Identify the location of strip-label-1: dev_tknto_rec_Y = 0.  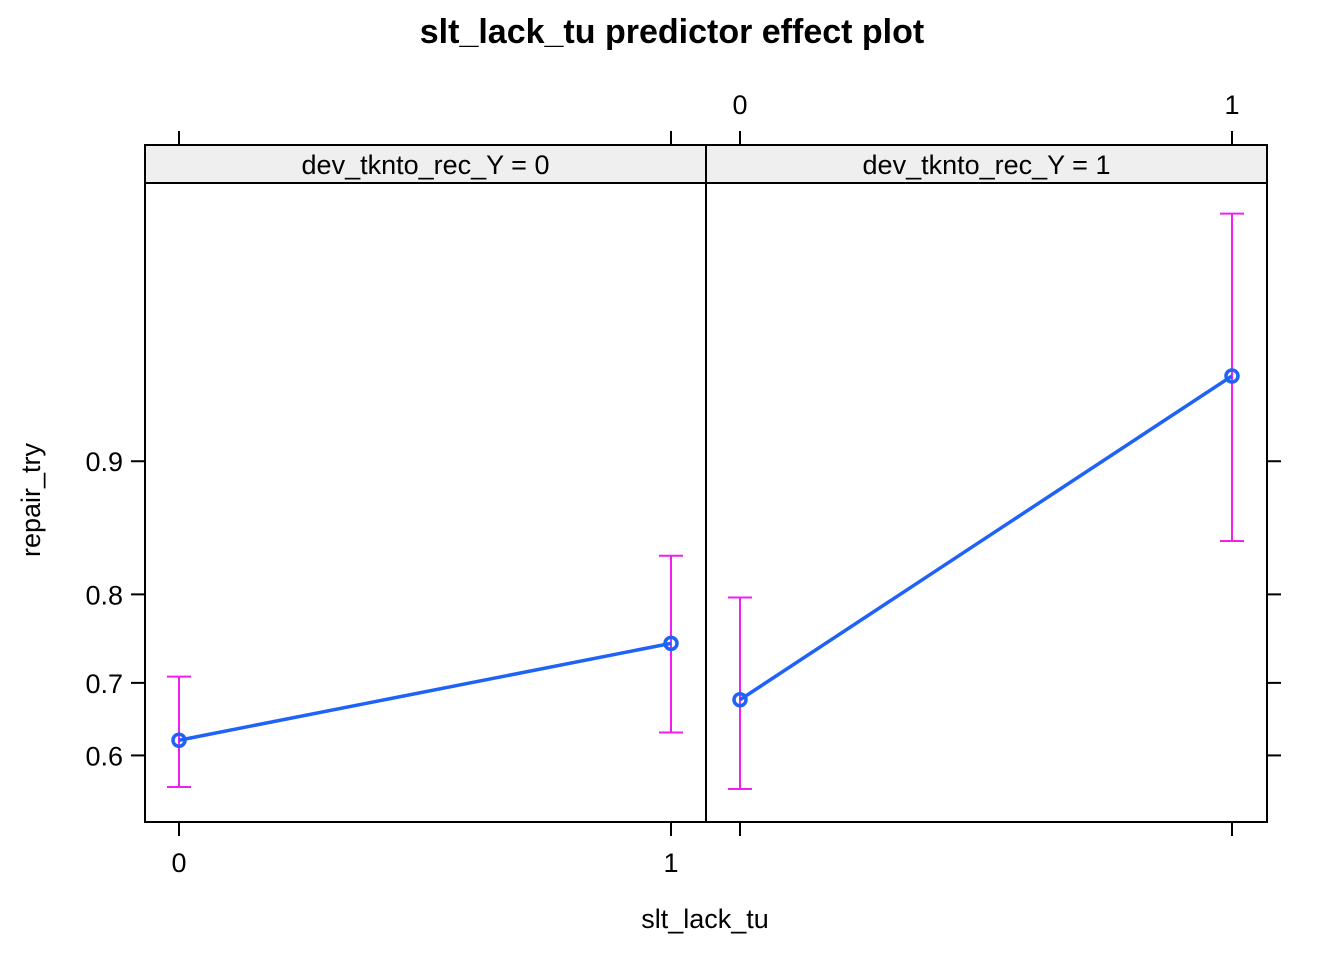
(426, 165).